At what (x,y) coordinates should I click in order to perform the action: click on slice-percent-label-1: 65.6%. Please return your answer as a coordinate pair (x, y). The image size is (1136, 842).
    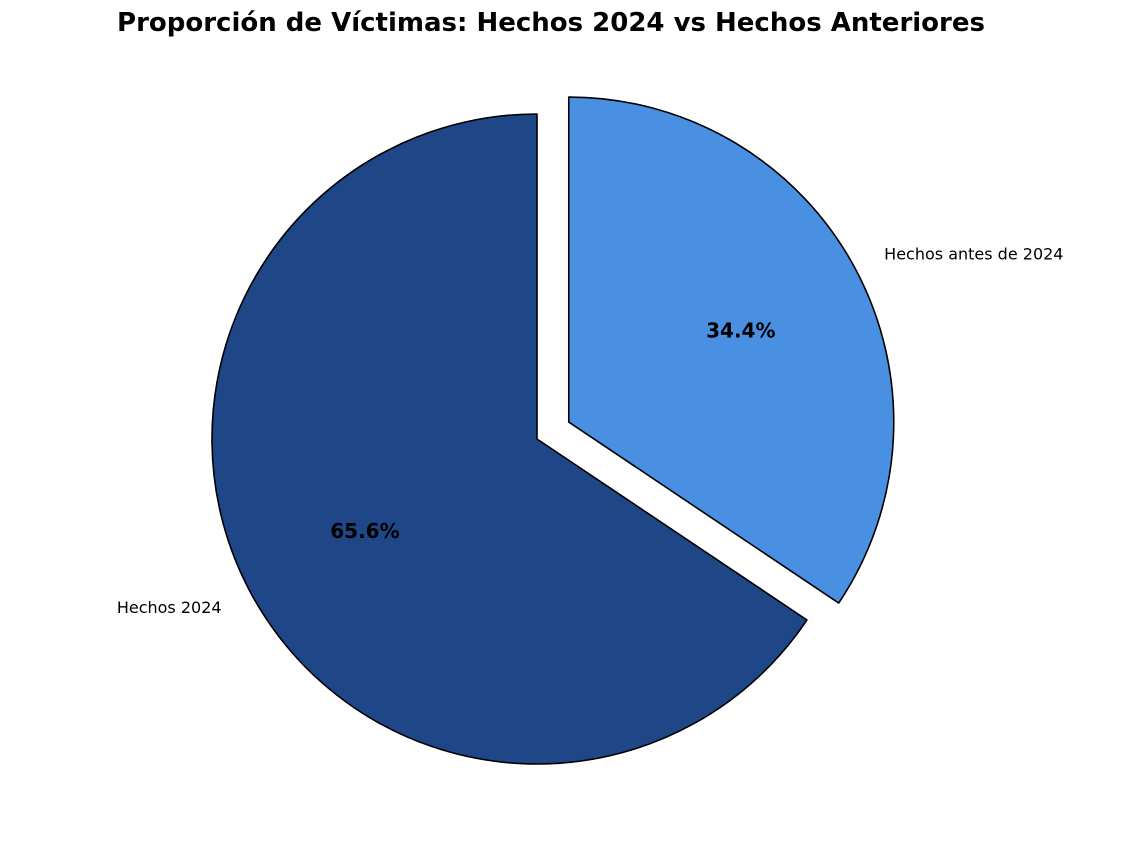
    Looking at the image, I should click on (364, 531).